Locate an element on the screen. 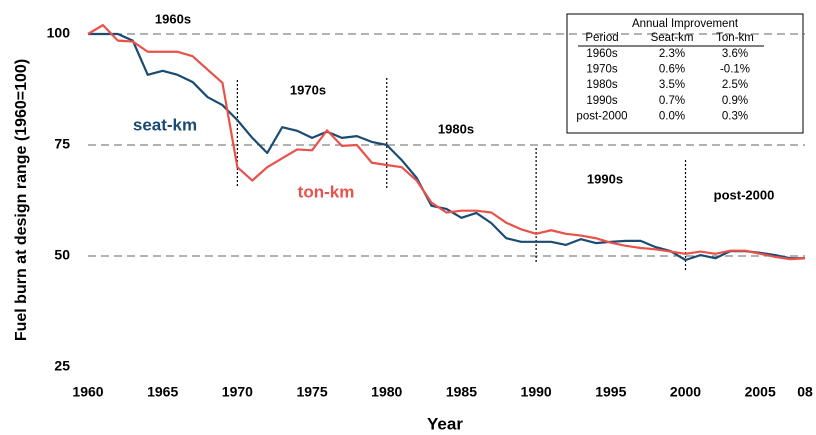 Image resolution: width=816 pixels, height=435 pixels. period-label: 1960s is located at coordinates (173, 18).